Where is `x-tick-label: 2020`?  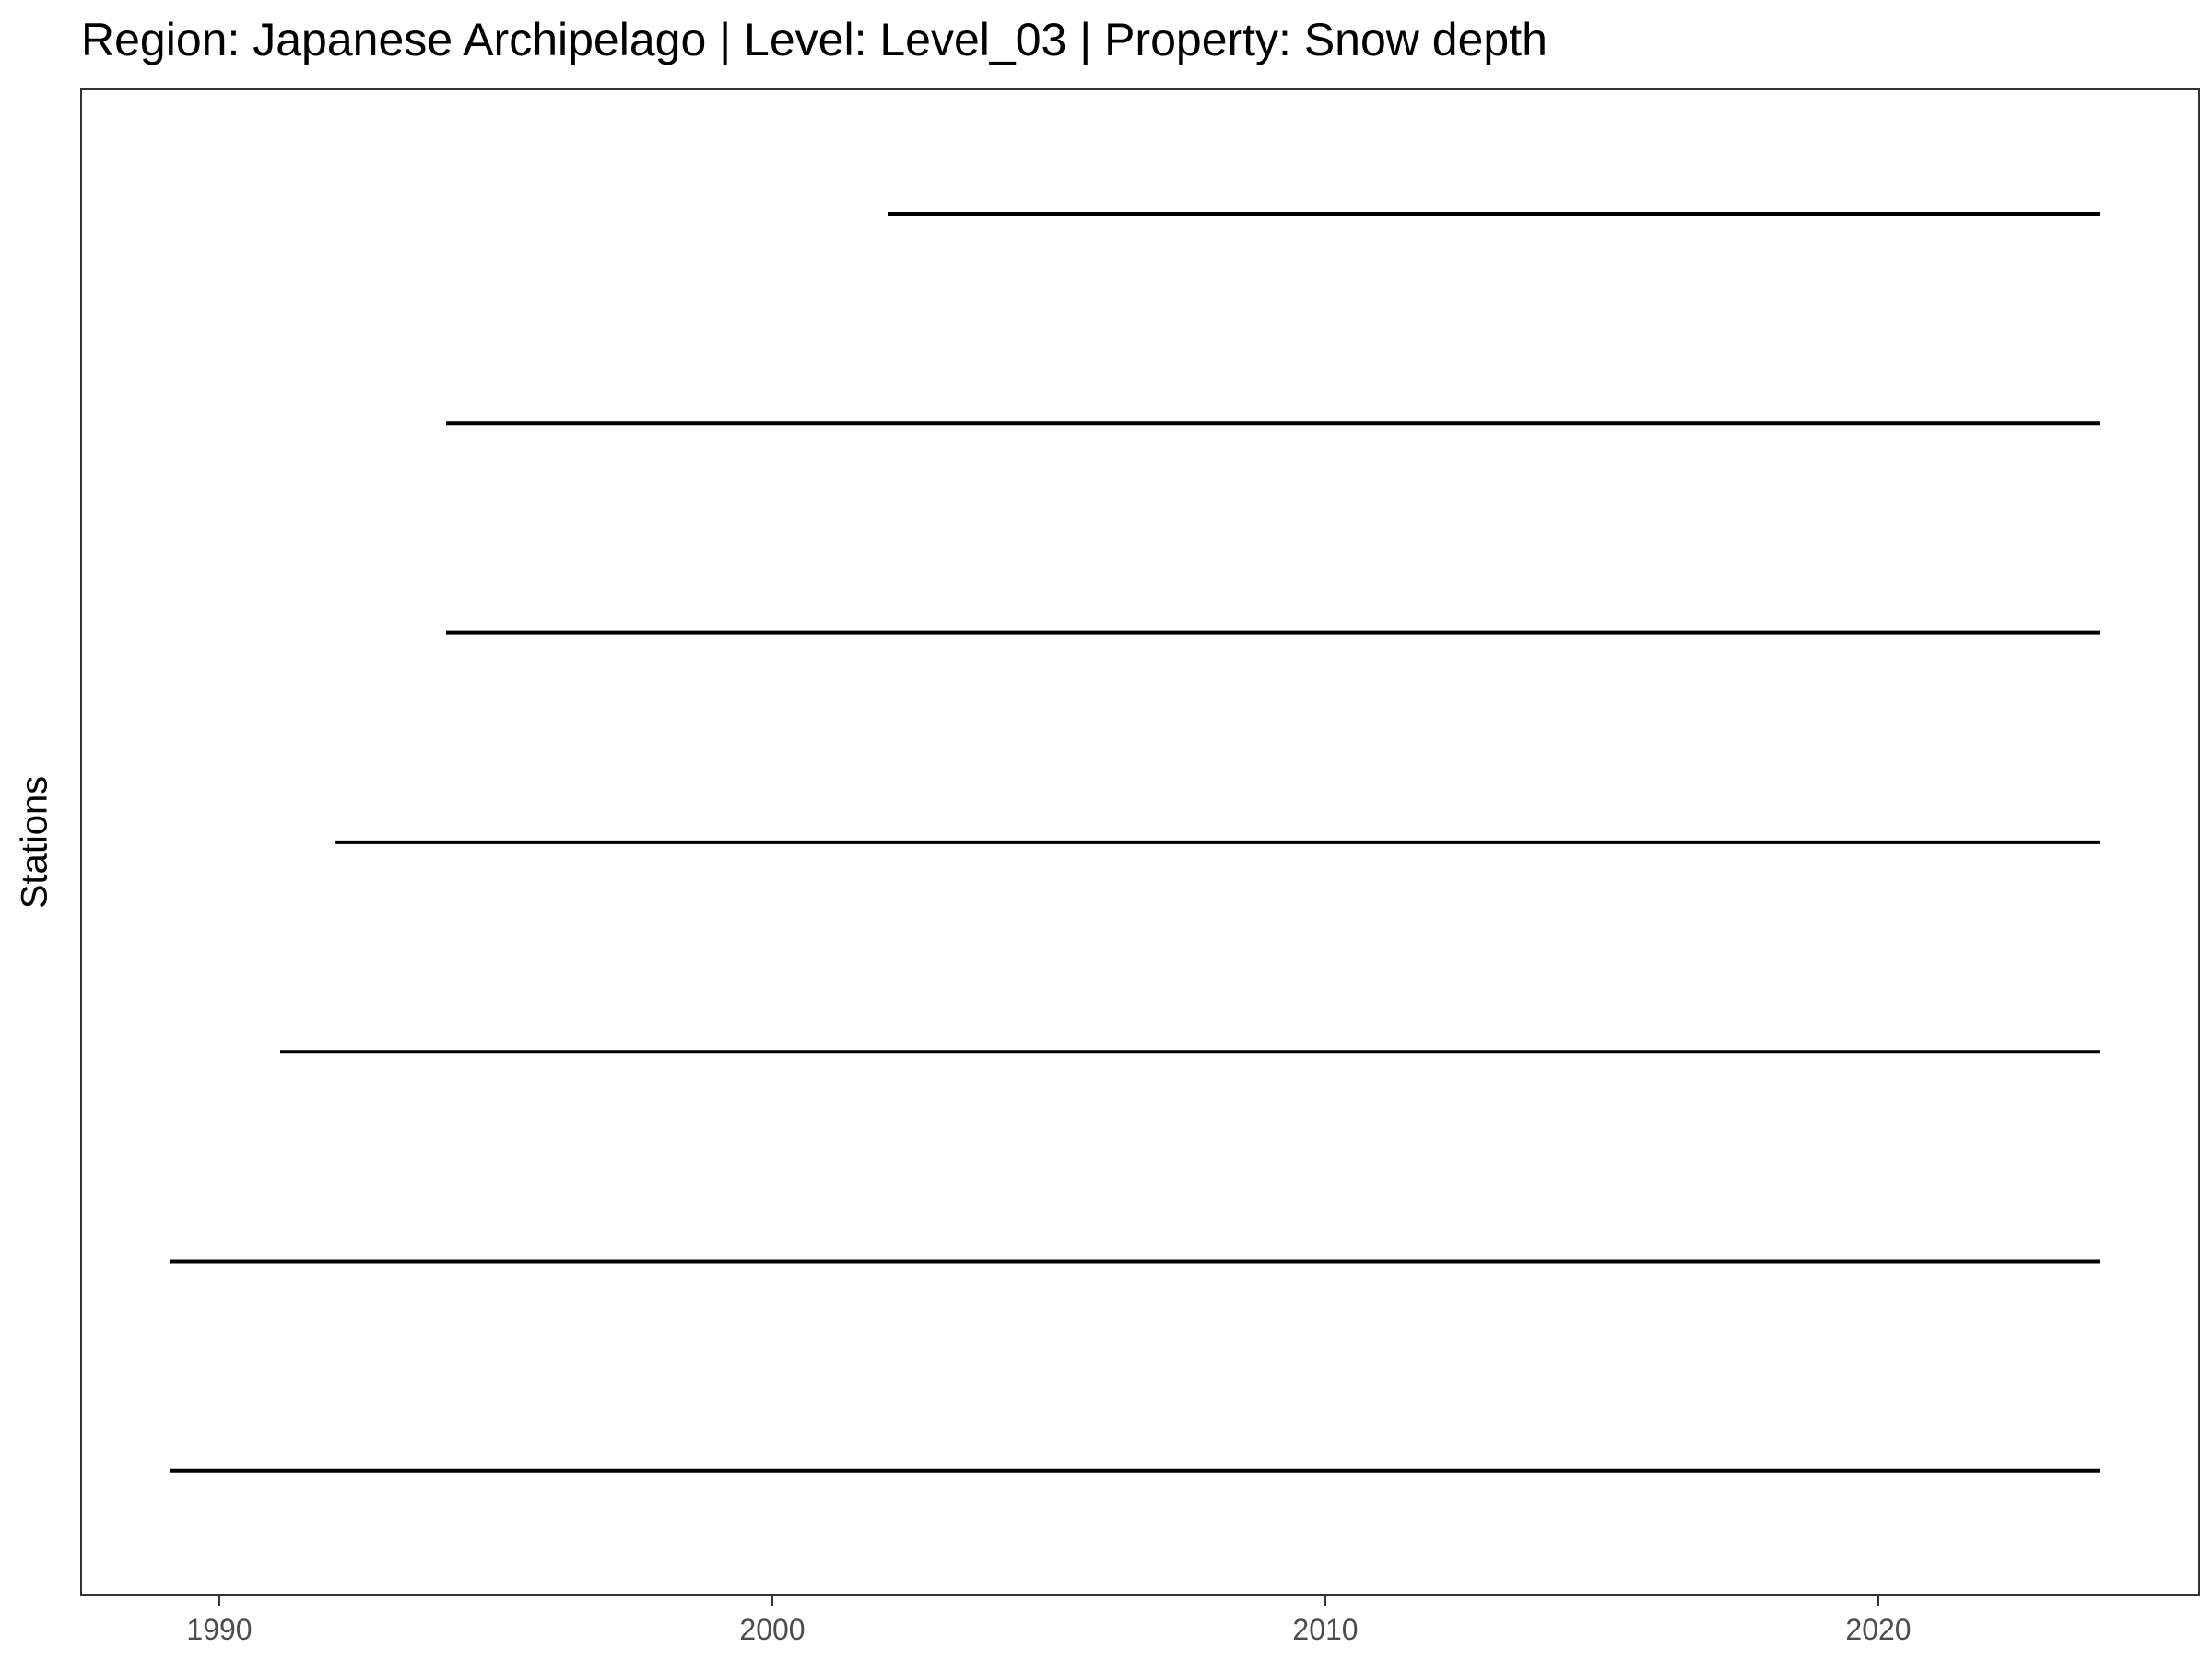 x-tick-label: 2020 is located at coordinates (1878, 1629).